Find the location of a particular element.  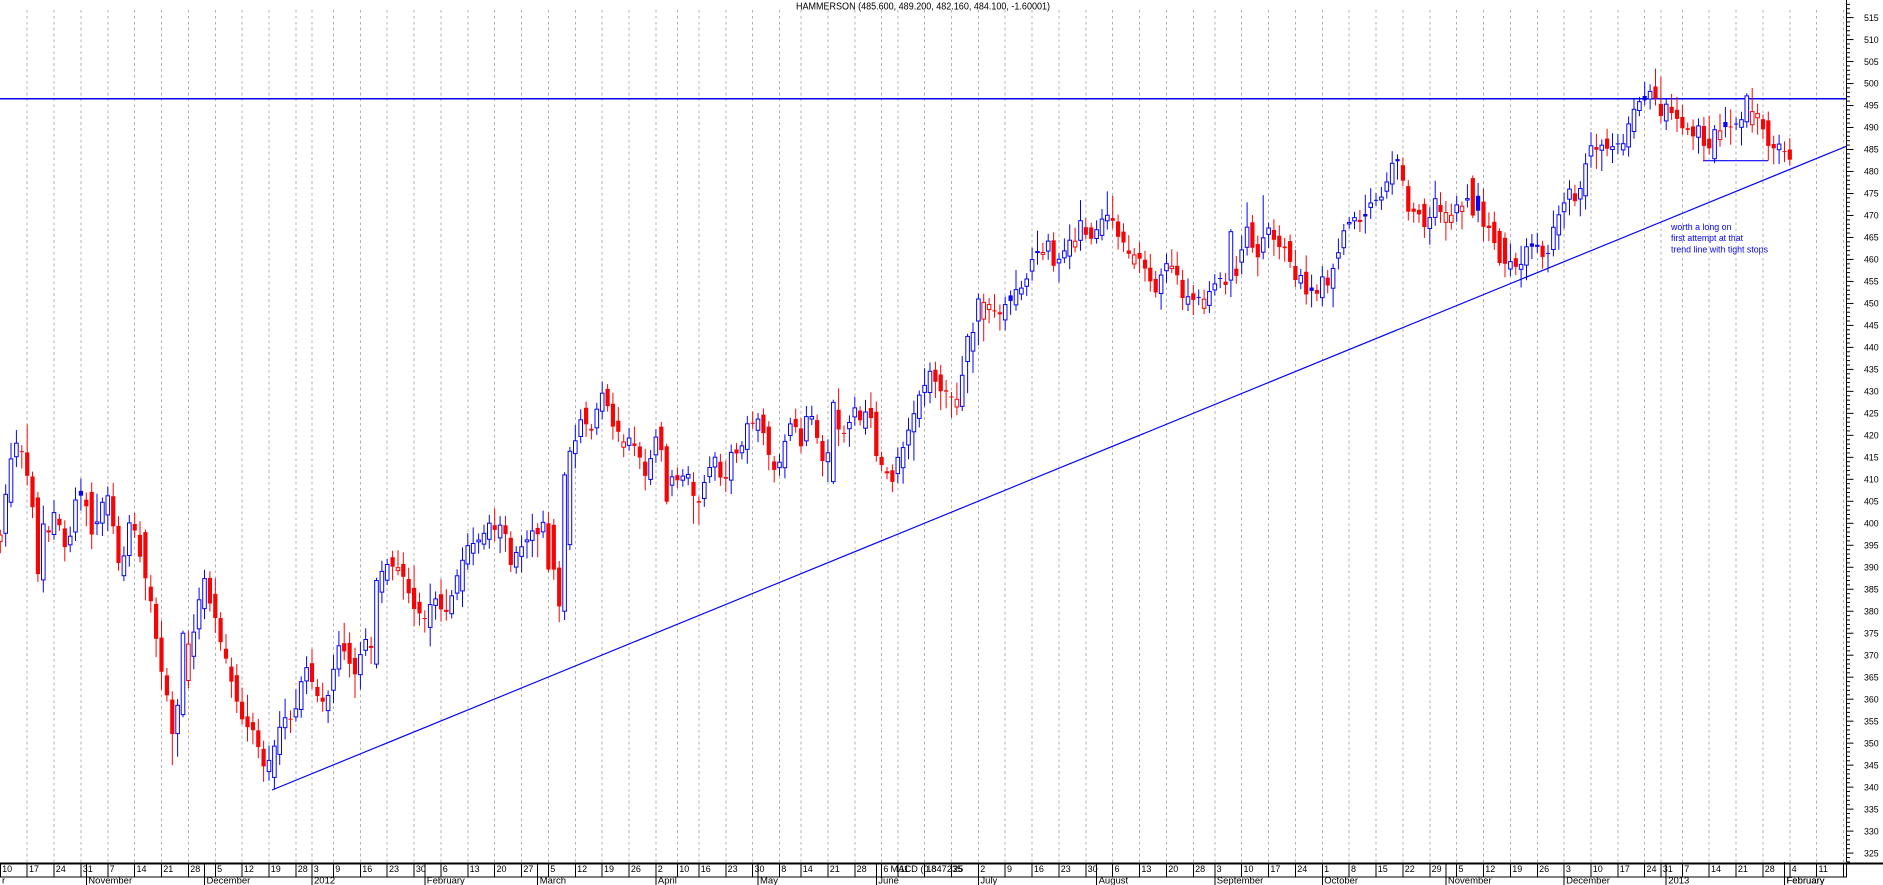

svg-text: 340 is located at coordinates (1871, 787).